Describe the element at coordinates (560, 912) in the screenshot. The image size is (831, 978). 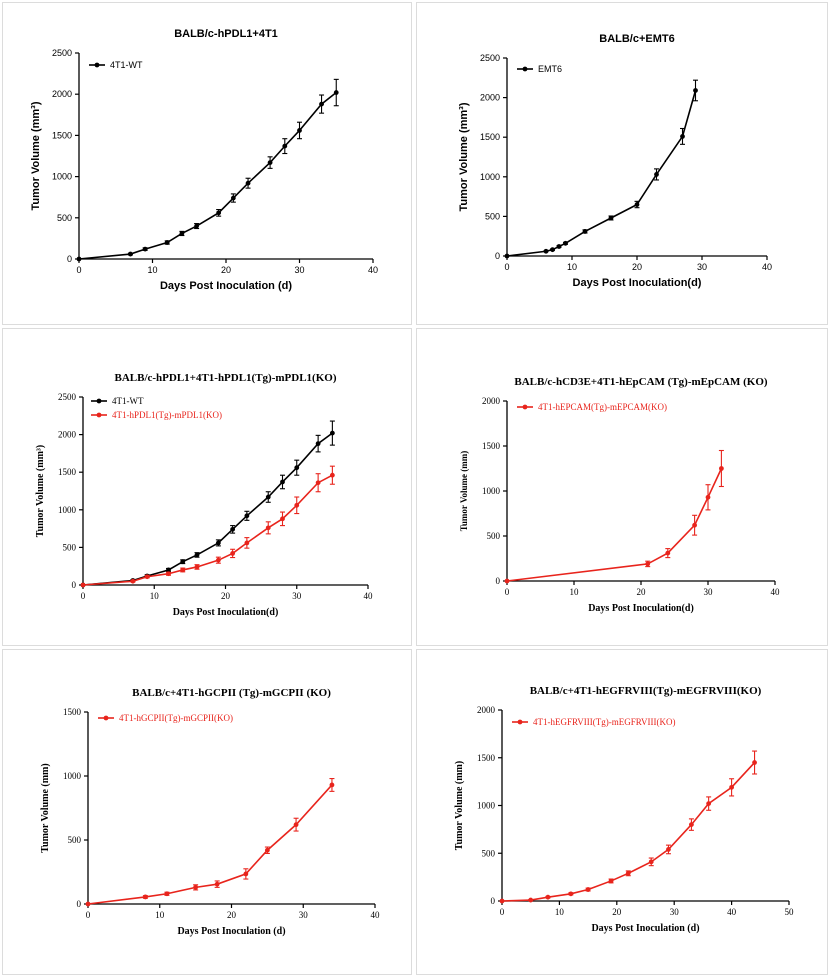
I see `x-tick-label: 10` at that location.